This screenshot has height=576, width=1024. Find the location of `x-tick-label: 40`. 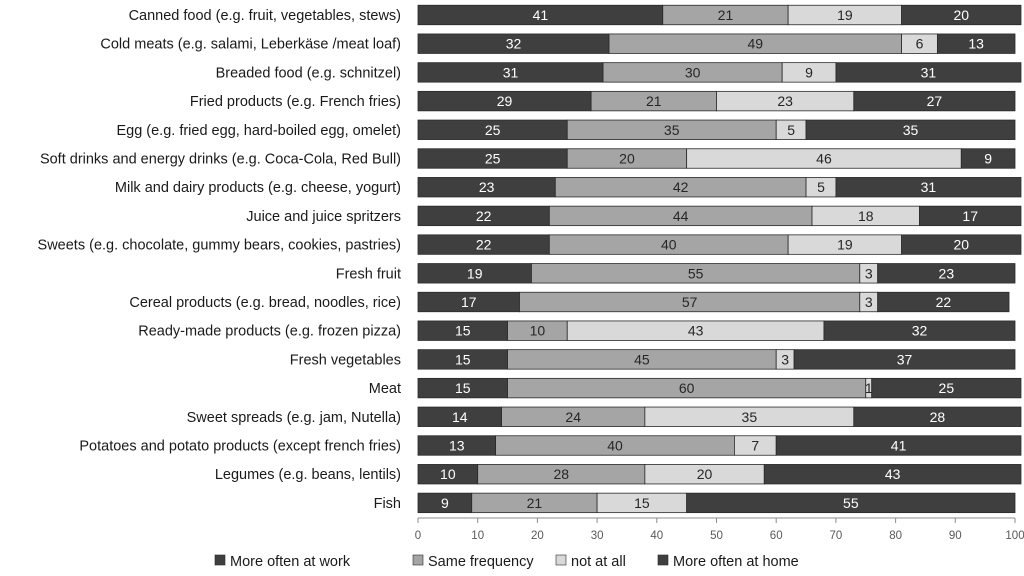

x-tick-label: 40 is located at coordinates (656, 536).